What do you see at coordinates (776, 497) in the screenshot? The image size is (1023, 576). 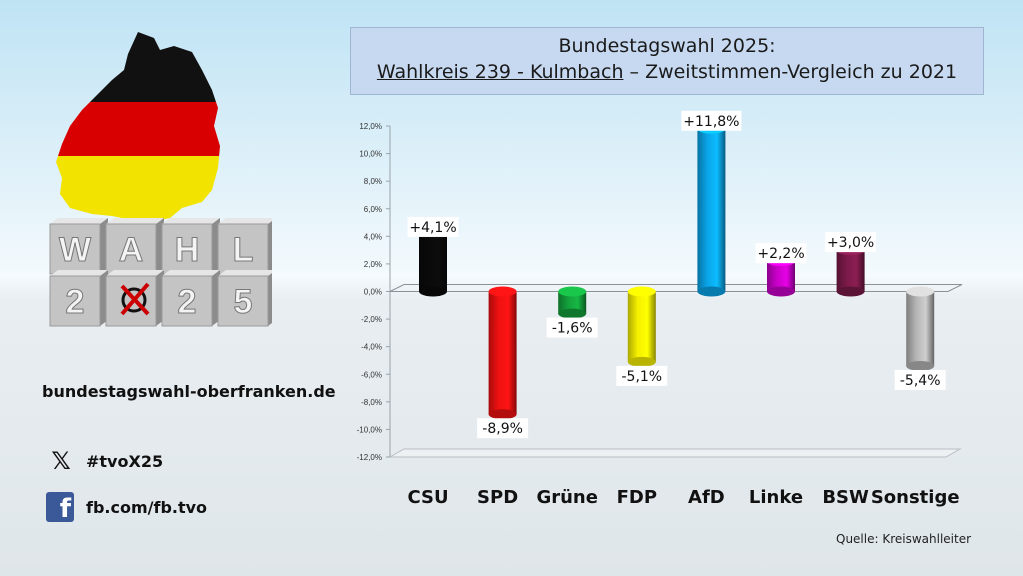 I see `category-label: Linke` at bounding box center [776, 497].